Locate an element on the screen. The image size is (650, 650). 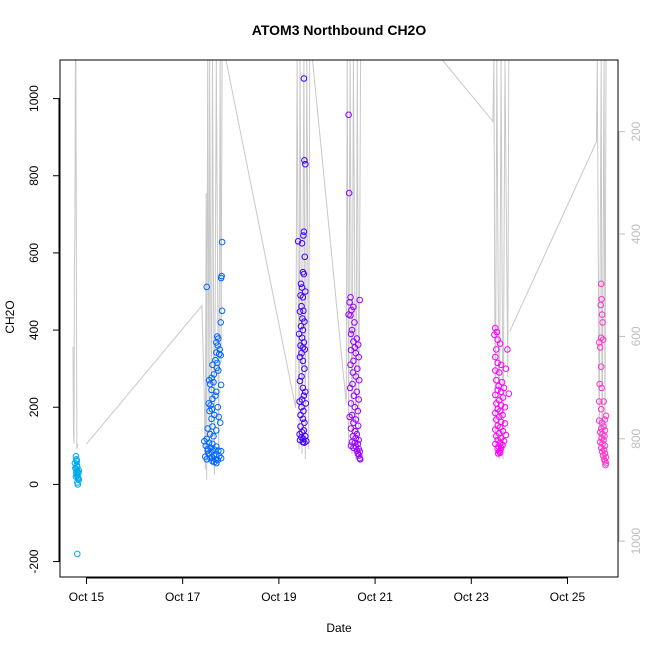
right-axis-tick-label: 200 is located at coordinates (636, 131).